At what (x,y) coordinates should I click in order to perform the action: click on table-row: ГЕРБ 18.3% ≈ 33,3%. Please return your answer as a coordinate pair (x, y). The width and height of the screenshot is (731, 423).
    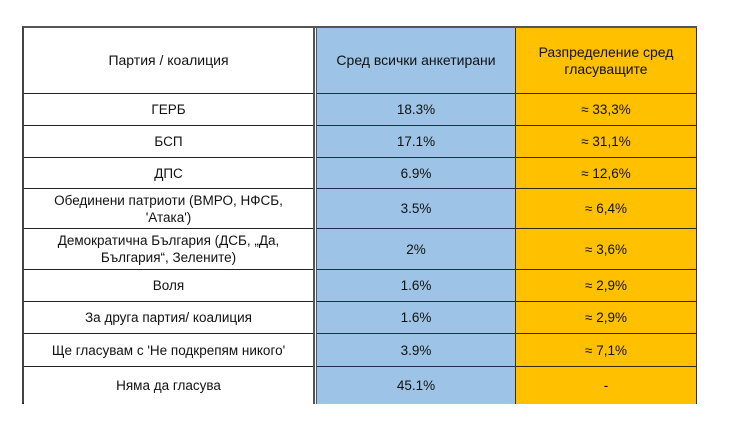
    Looking at the image, I should click on (360, 110).